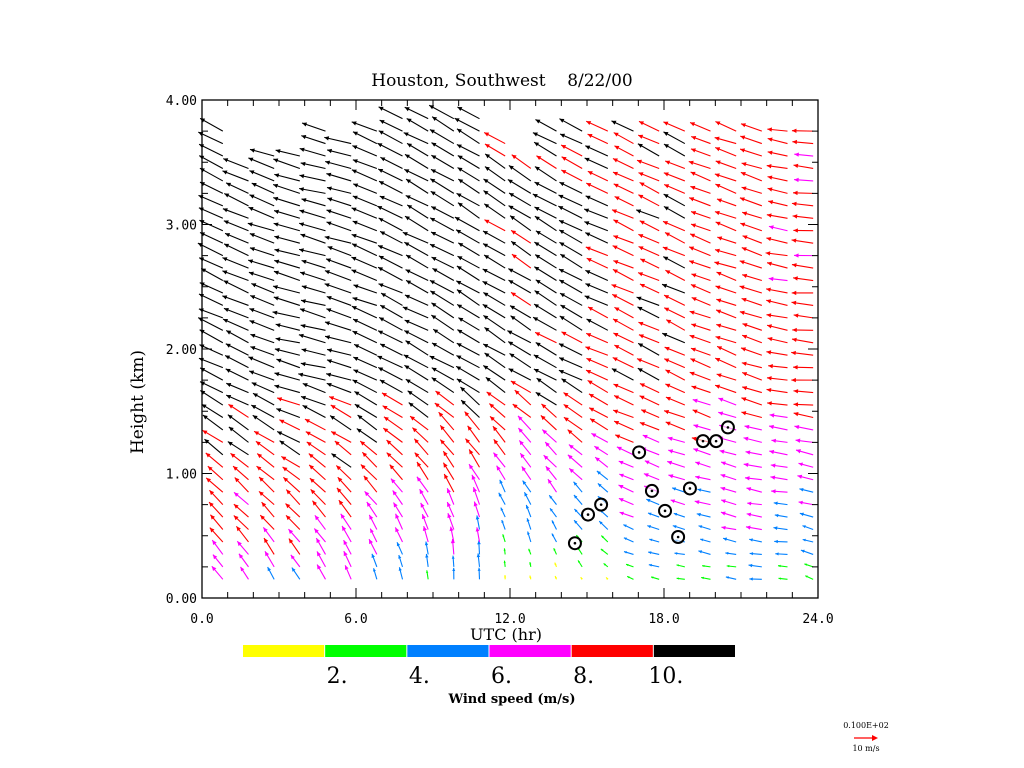  I want to click on y-axis-label: Height (km), so click(138, 402).